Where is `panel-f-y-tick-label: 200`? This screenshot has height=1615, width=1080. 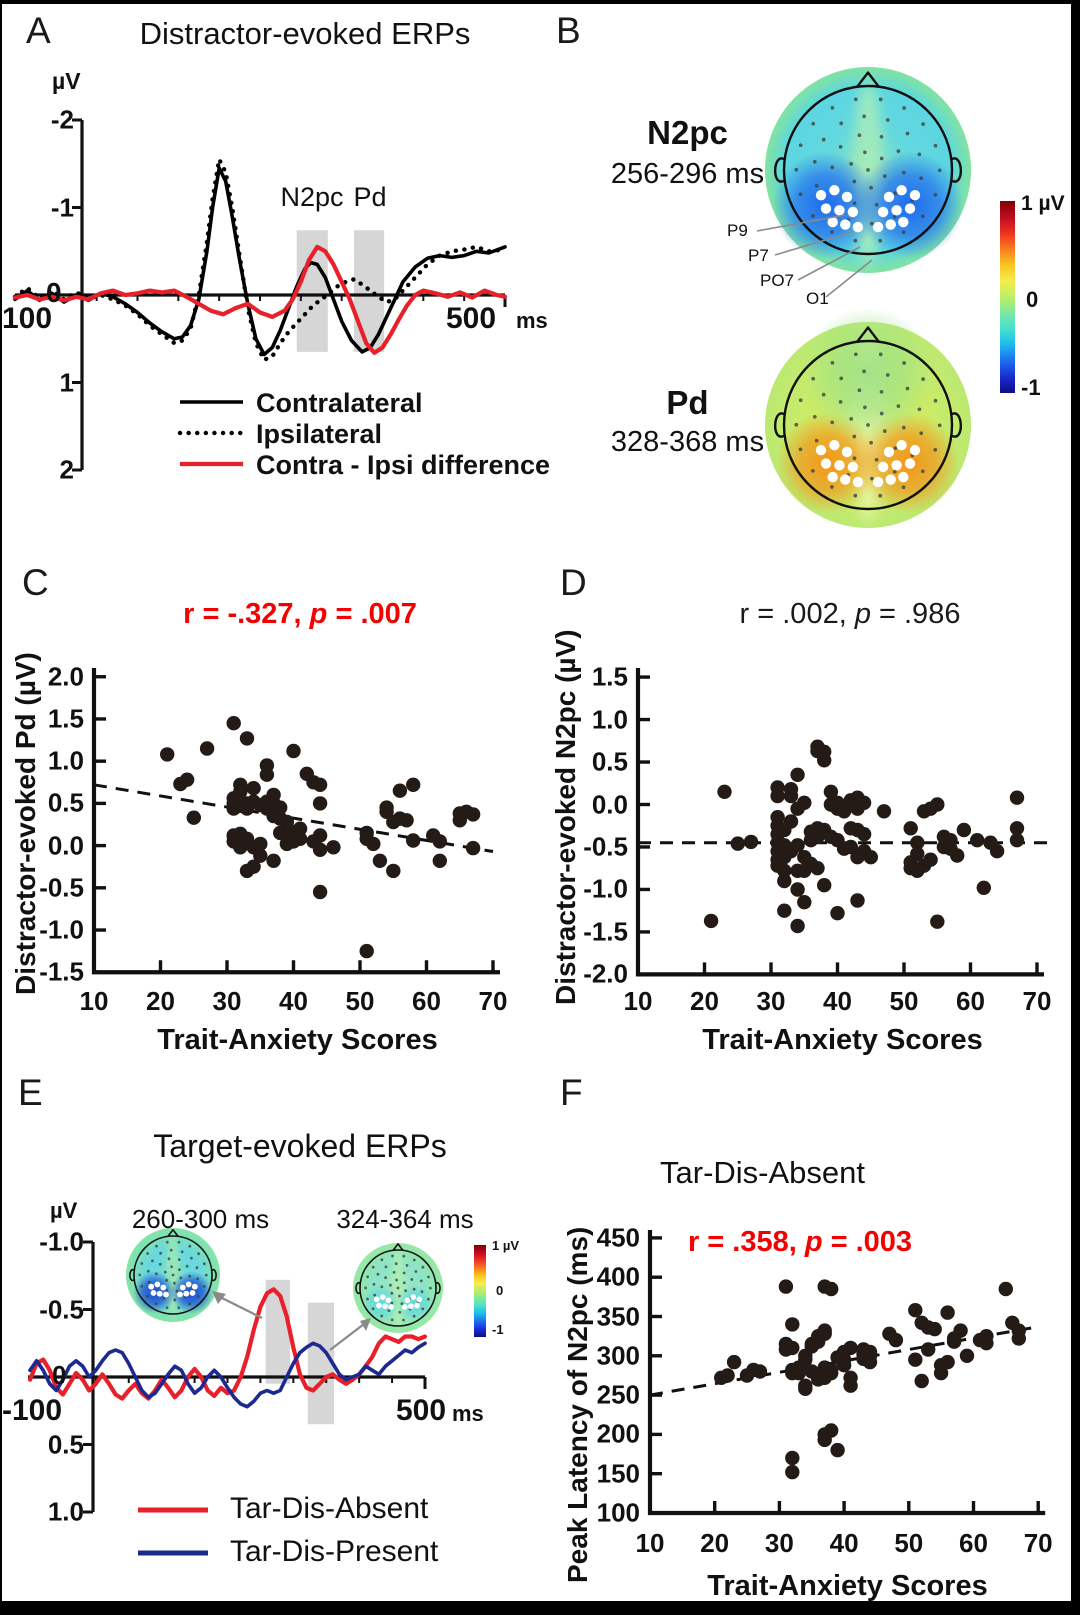 panel-f-y-tick-label: 200 is located at coordinates (618, 1433).